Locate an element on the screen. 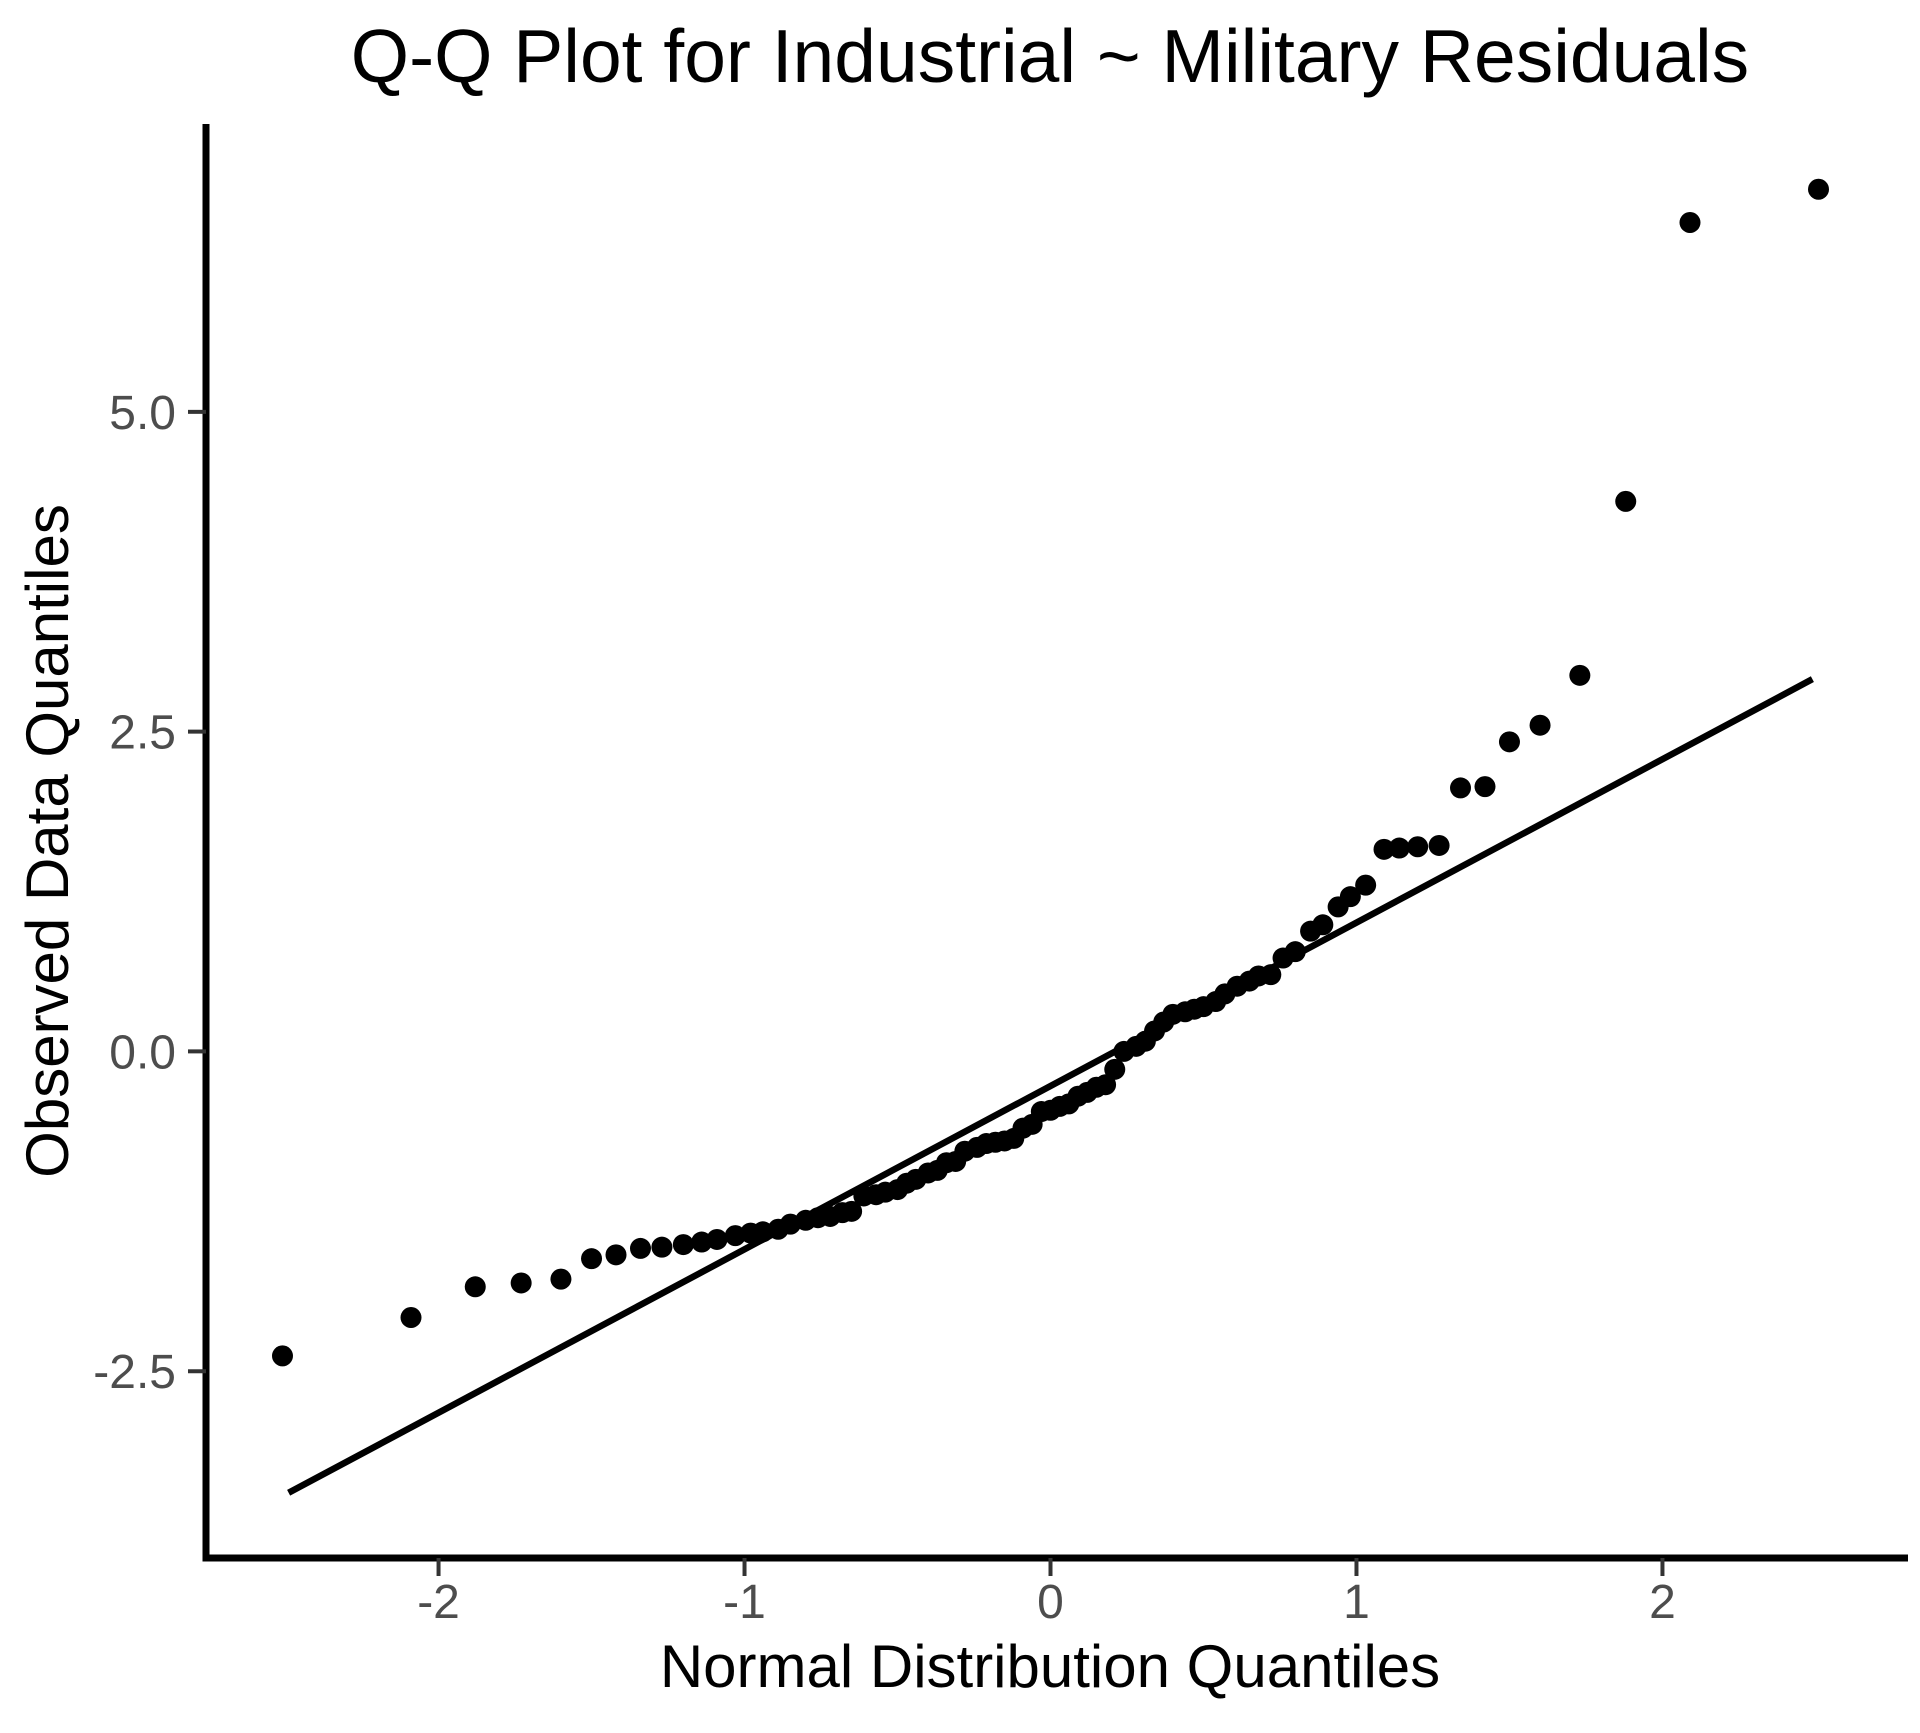 This screenshot has height=1733, width=1920. x-tick-label: 1 is located at coordinates (1356, 1602).